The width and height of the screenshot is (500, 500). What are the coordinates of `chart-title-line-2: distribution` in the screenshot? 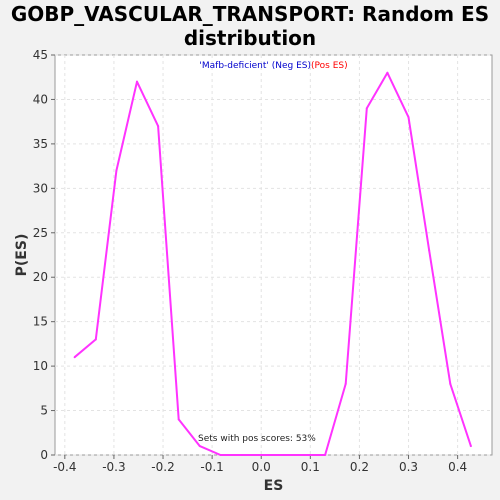 It's located at (250, 38).